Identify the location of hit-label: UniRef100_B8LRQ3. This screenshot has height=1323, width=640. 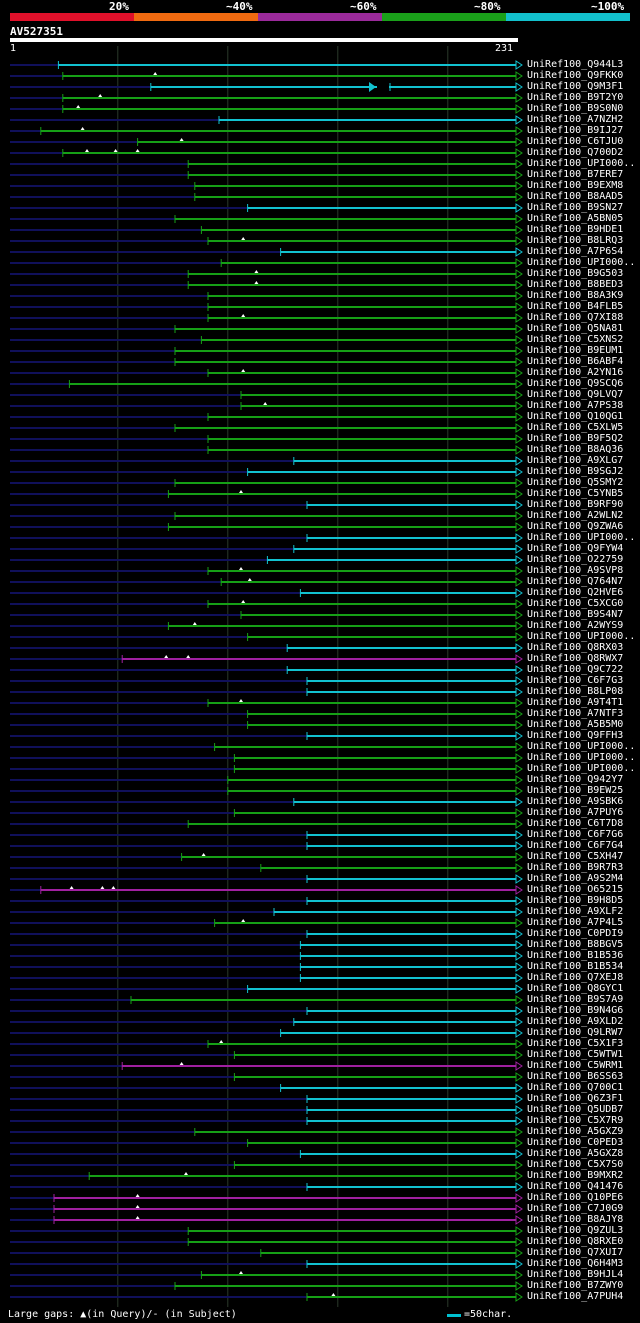
(575, 240).